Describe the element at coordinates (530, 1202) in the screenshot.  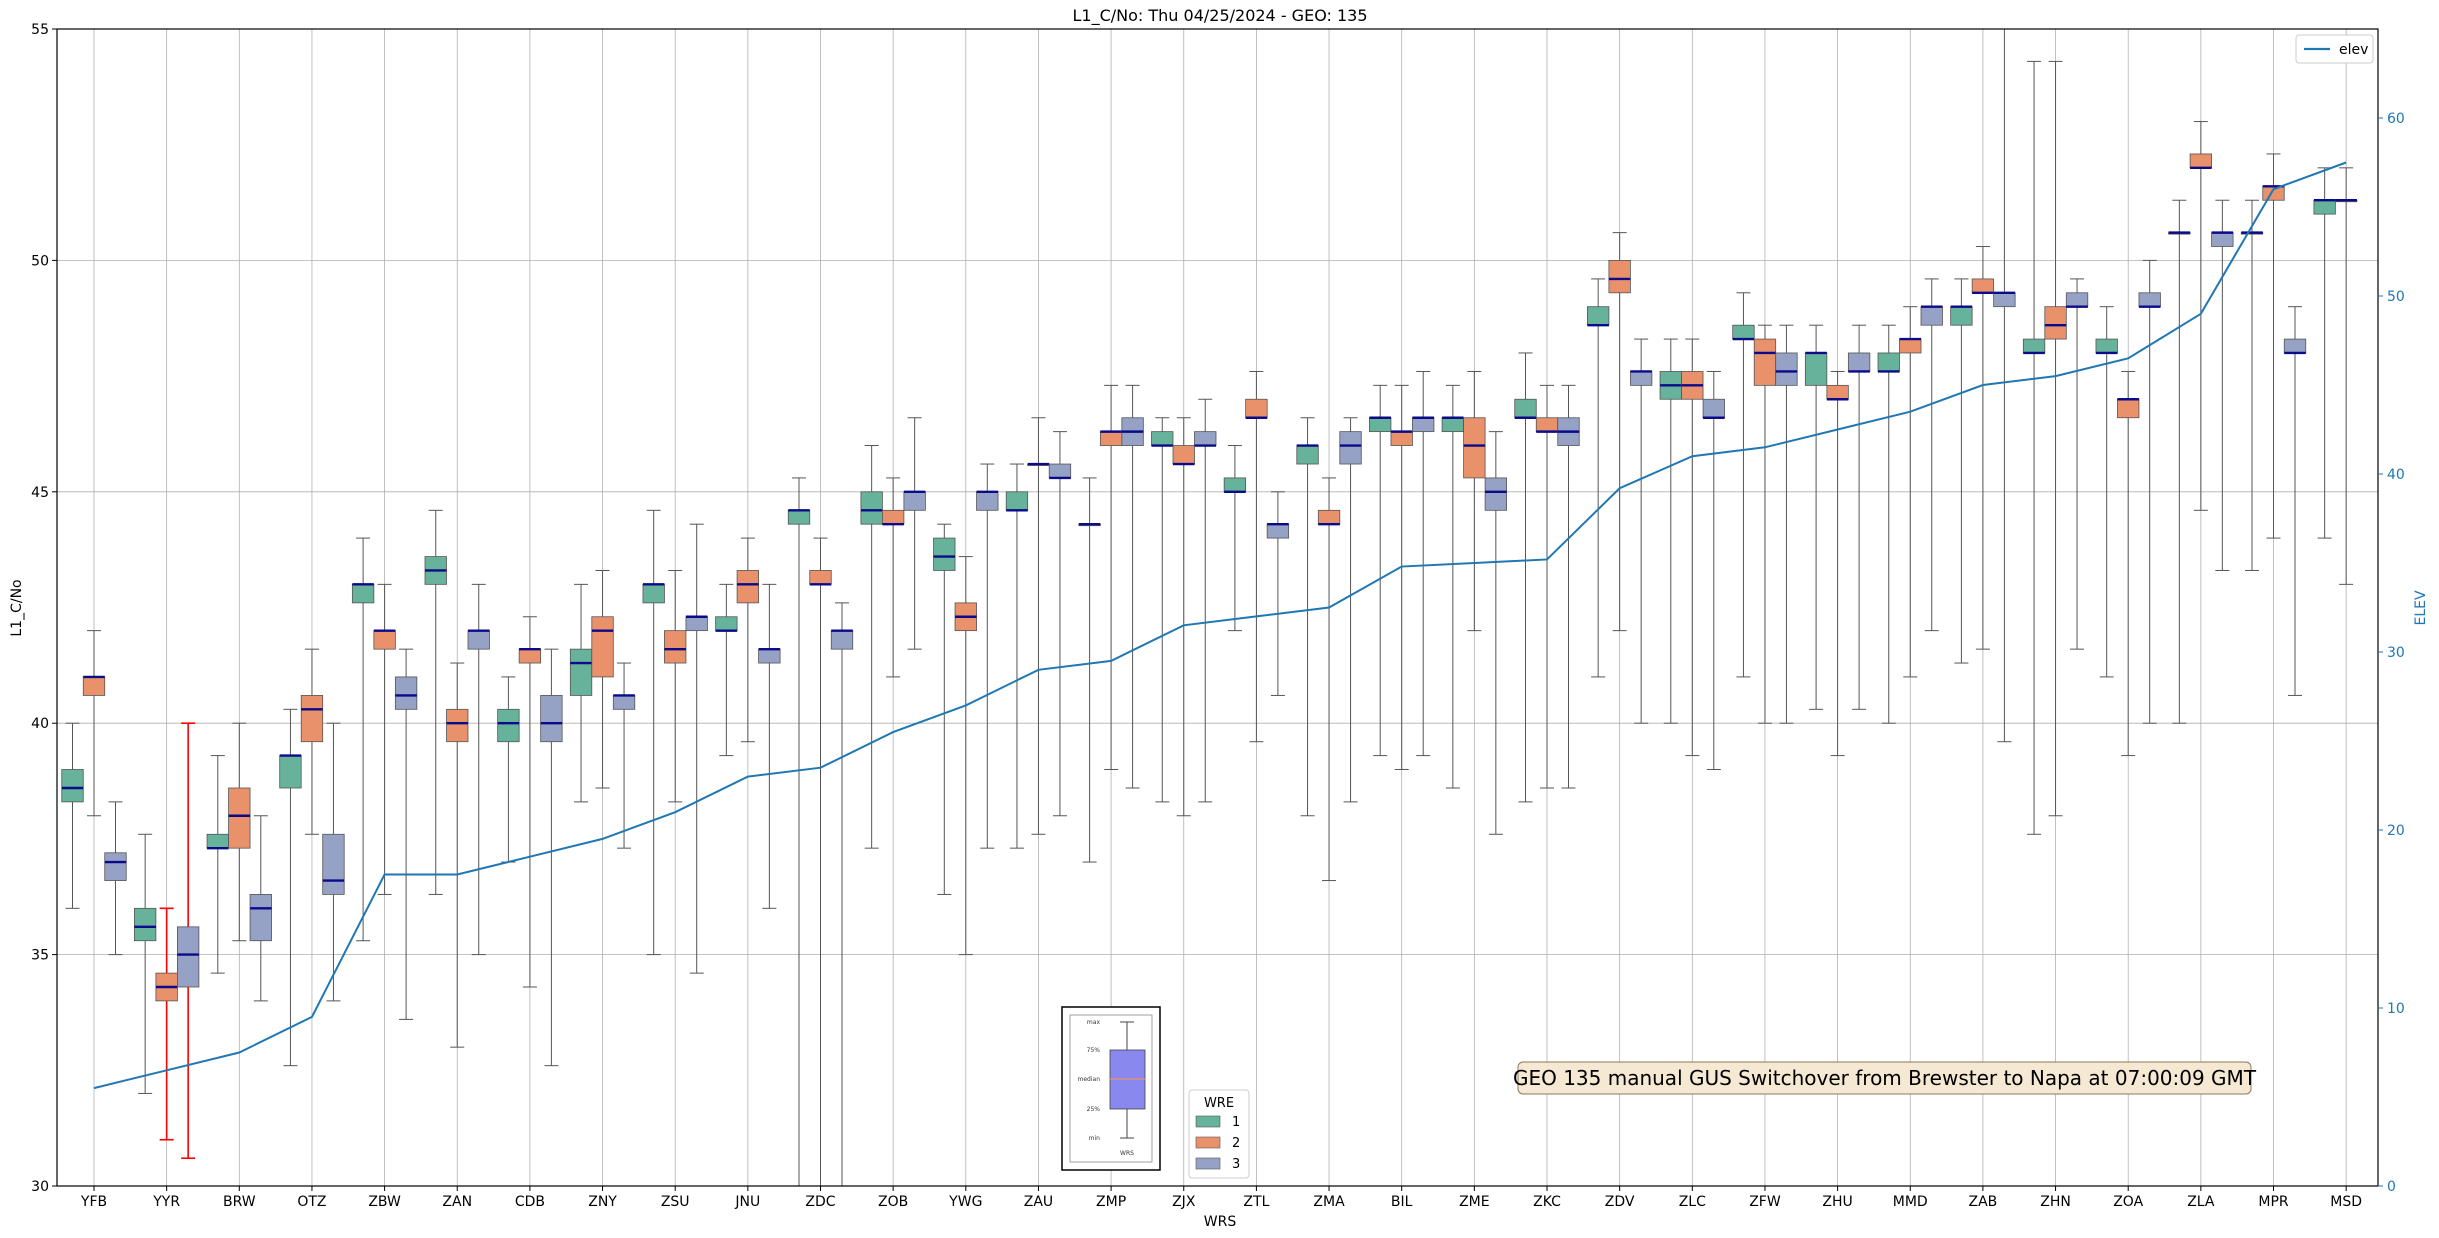
I see `x-tick-label: CDB` at that location.